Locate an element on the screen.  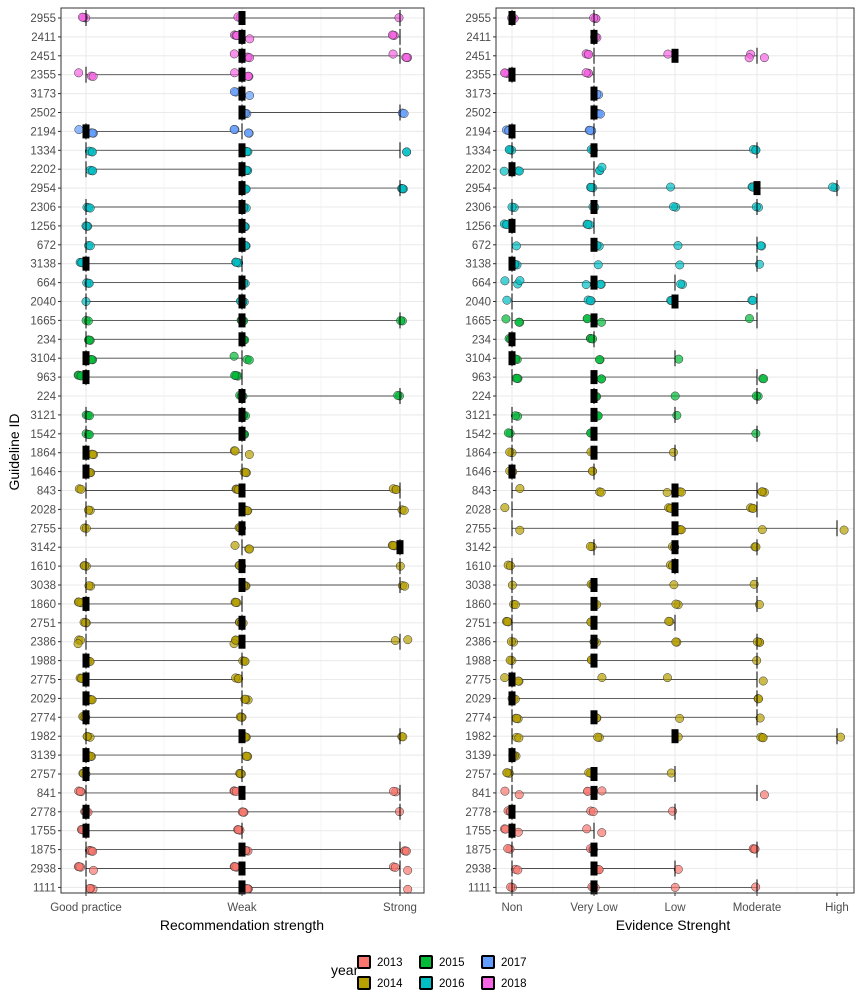
evidence-x-tick-label: Low is located at coordinates (675, 908).